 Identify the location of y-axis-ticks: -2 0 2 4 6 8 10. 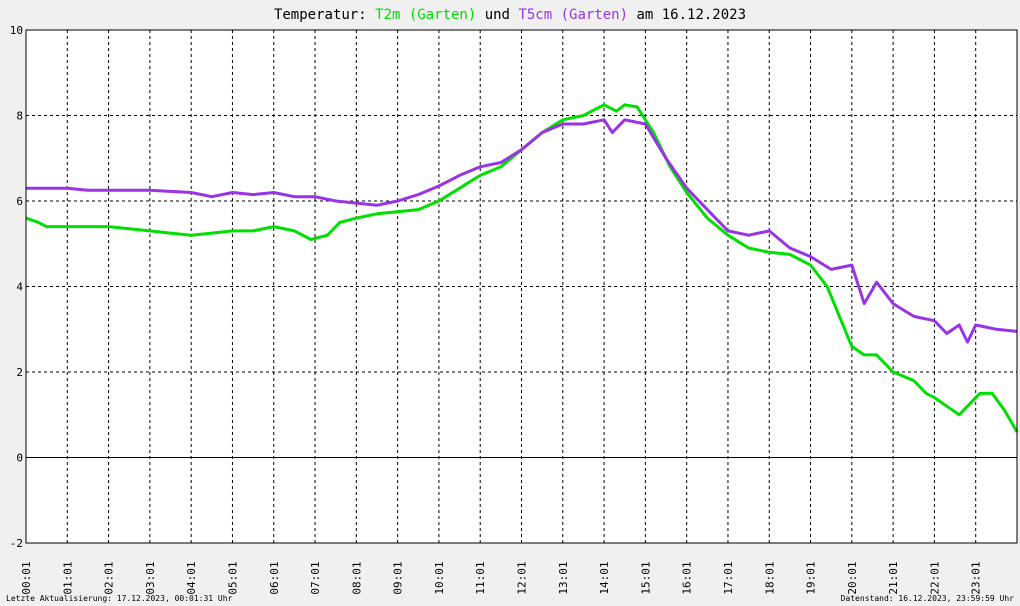
(17, 287).